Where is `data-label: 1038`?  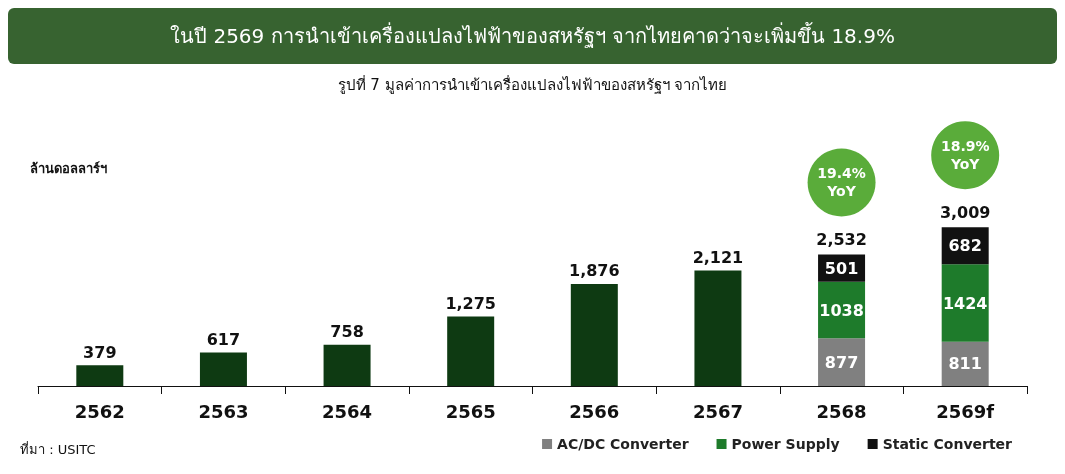 data-label: 1038 is located at coordinates (841, 310).